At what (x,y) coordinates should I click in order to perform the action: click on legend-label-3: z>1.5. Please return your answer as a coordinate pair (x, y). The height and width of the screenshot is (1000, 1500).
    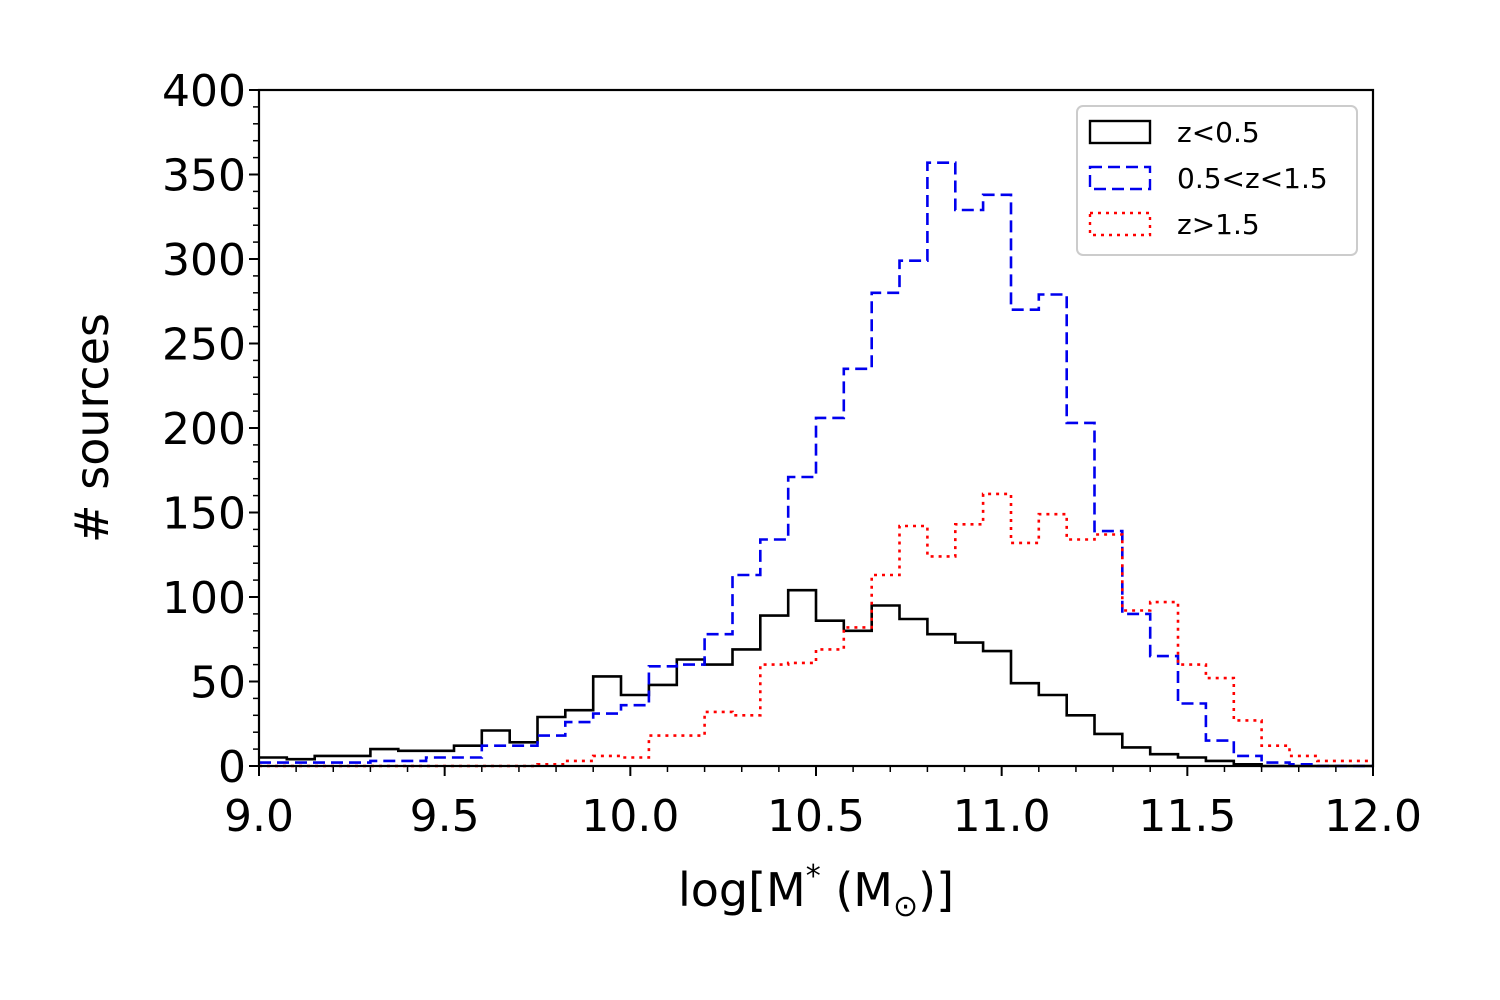
    Looking at the image, I should click on (1218, 224).